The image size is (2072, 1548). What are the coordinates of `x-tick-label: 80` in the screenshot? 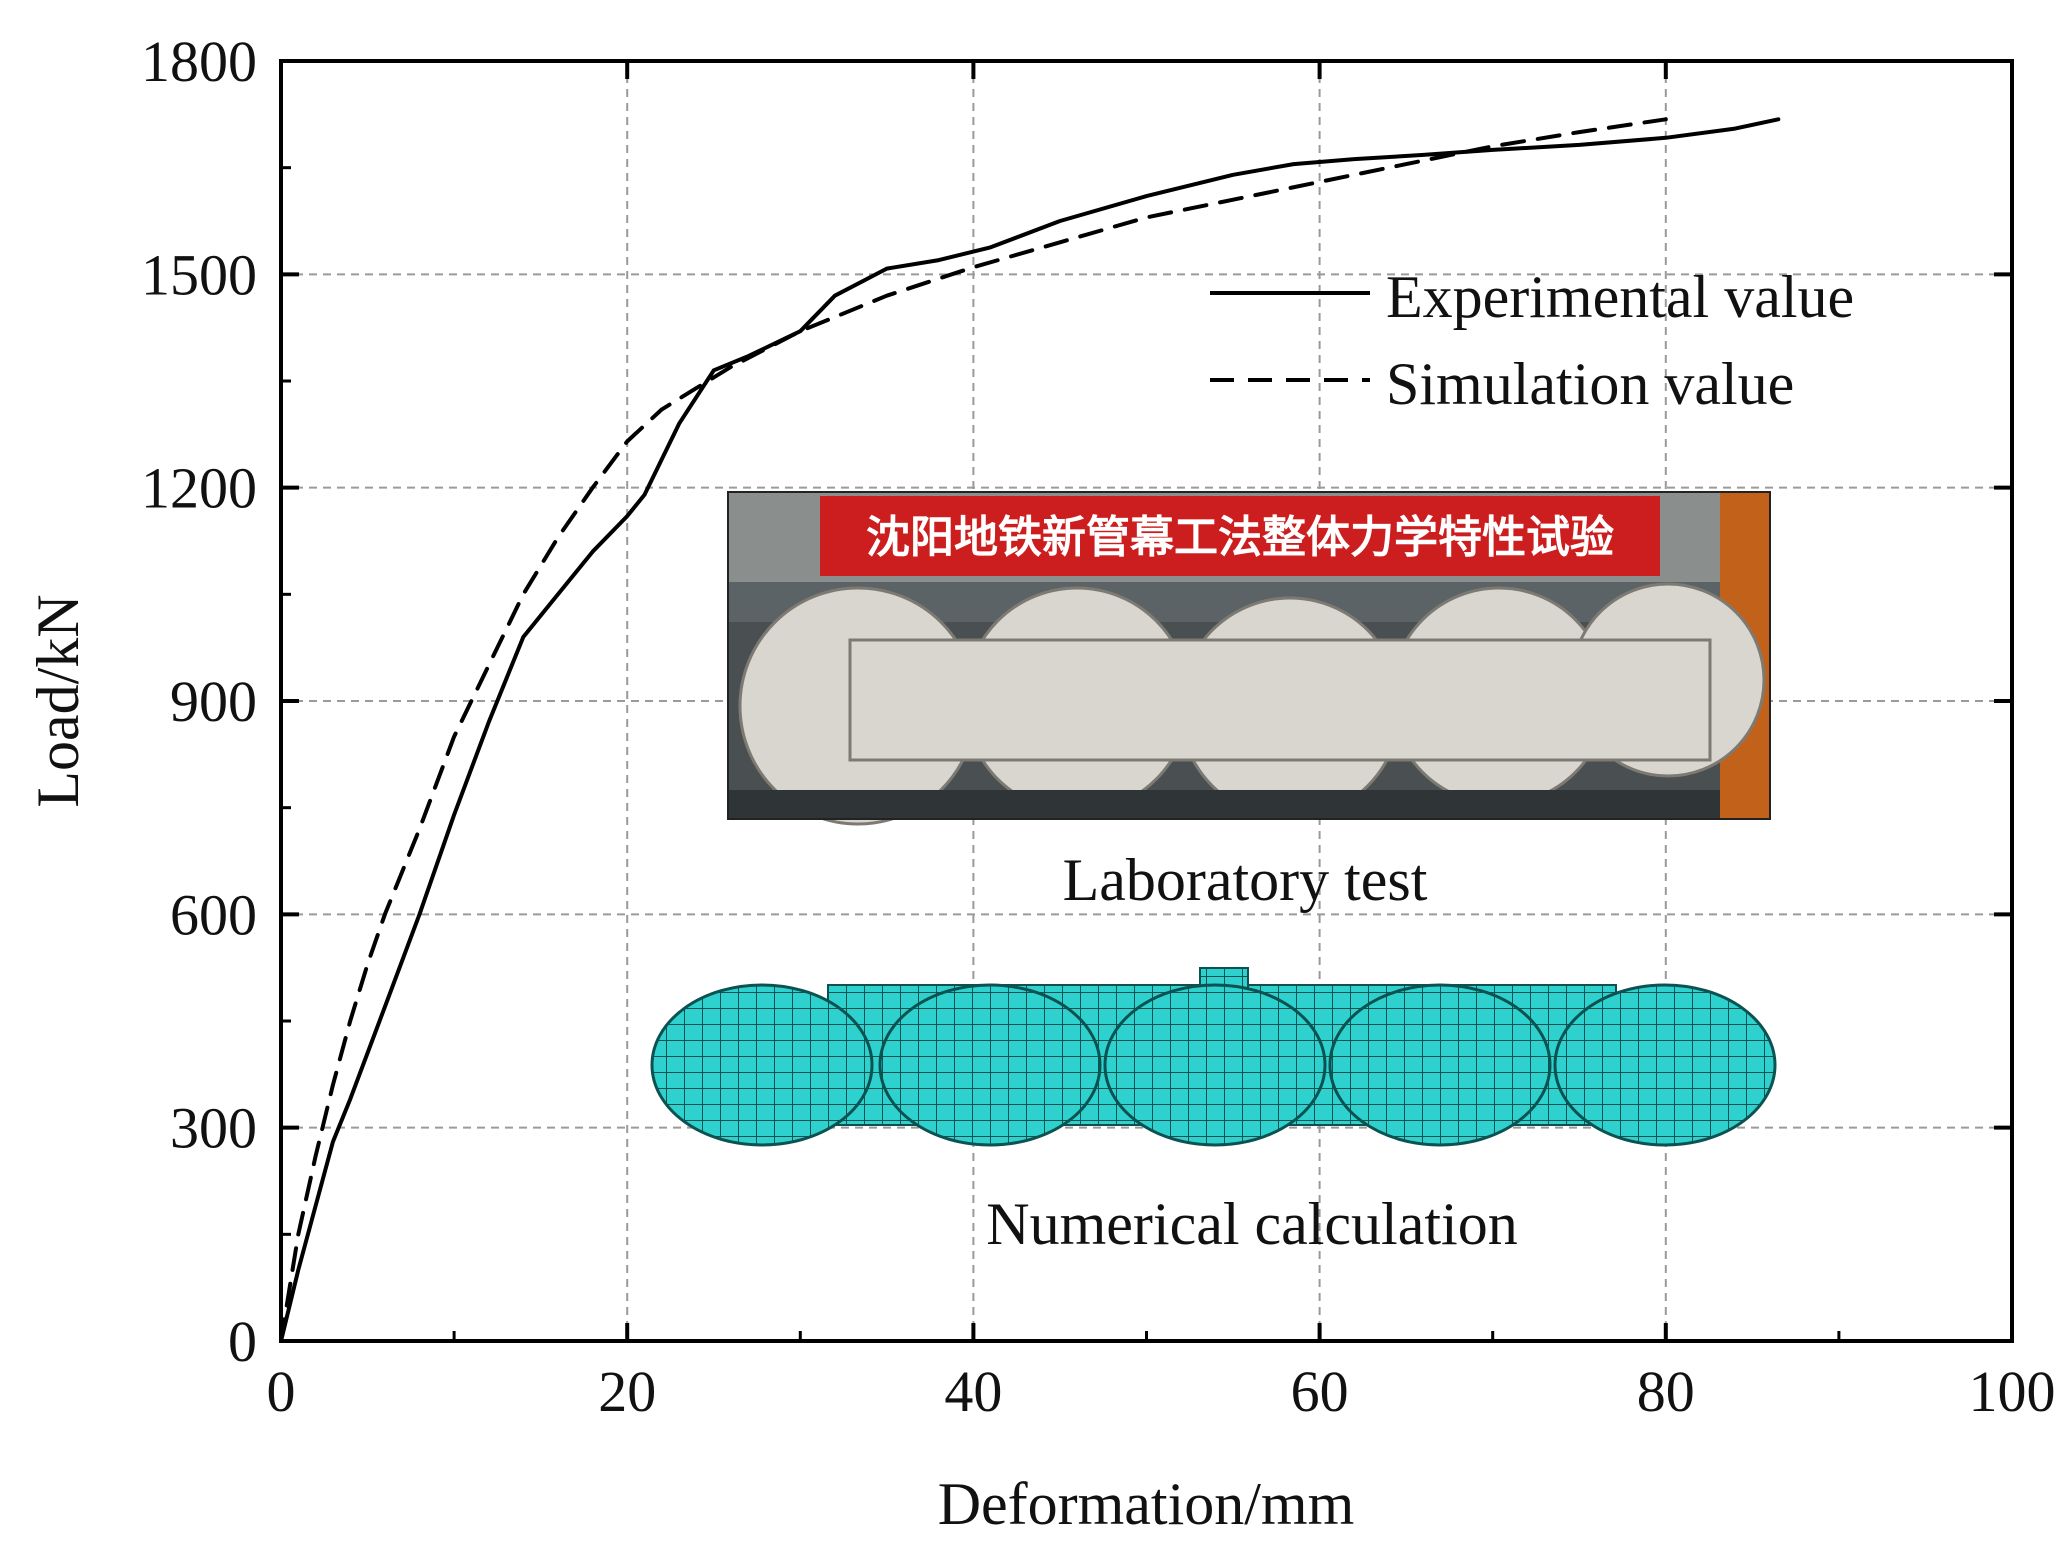 It's located at (1666, 1391).